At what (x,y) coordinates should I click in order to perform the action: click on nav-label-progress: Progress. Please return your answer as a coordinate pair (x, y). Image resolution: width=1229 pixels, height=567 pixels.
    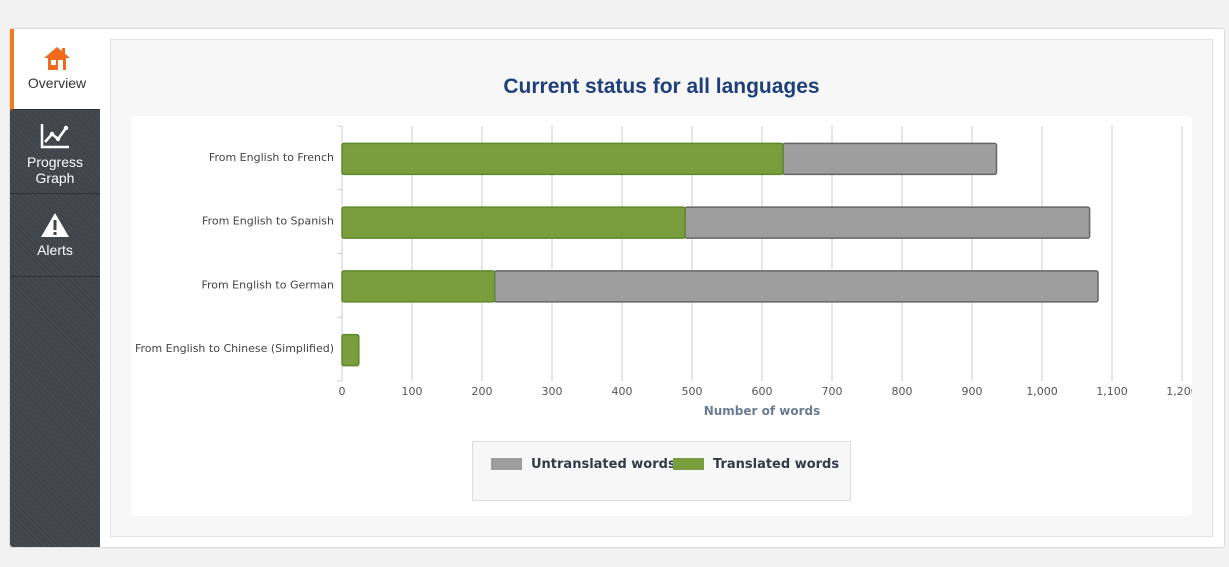
    Looking at the image, I should click on (55, 162).